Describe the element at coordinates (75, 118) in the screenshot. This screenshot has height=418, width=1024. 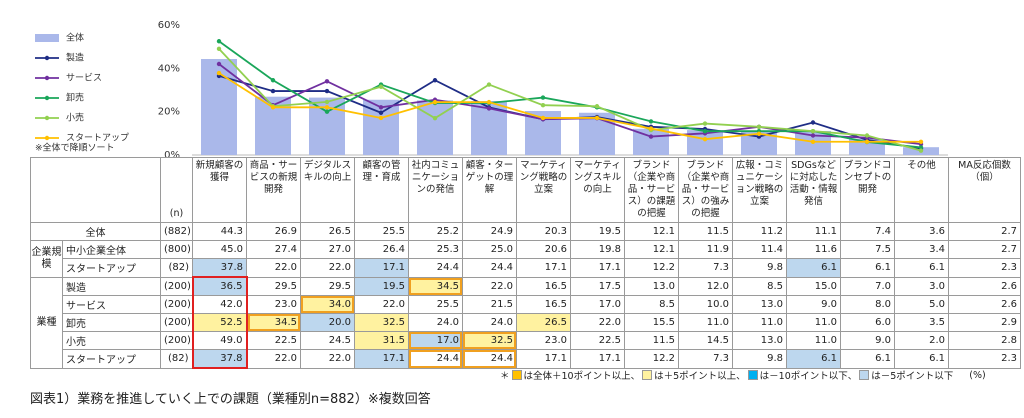
I see `legend-label: 小売` at that location.